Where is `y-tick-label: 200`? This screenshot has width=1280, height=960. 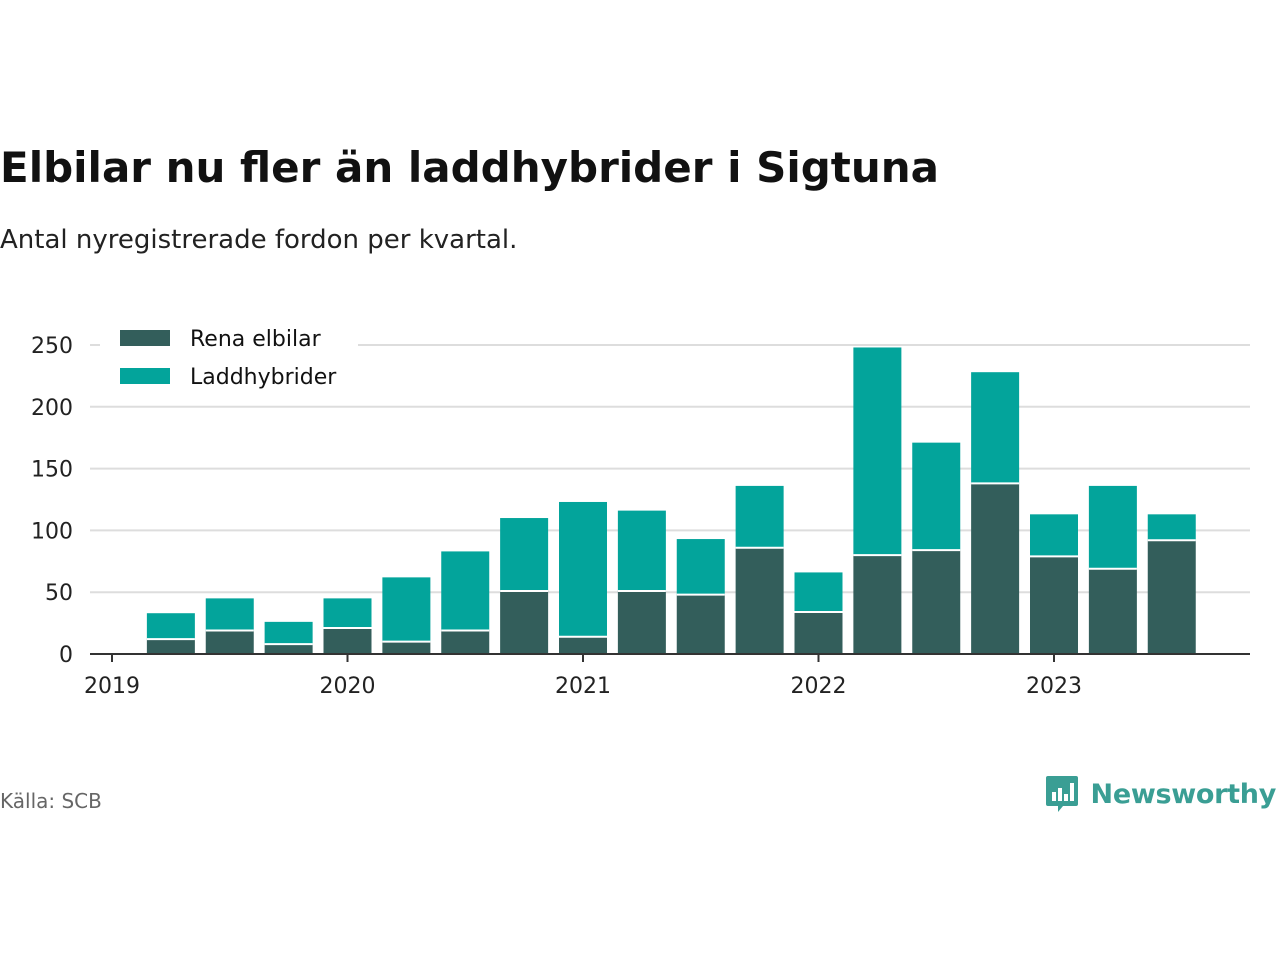 y-tick-label: 200 is located at coordinates (52, 408).